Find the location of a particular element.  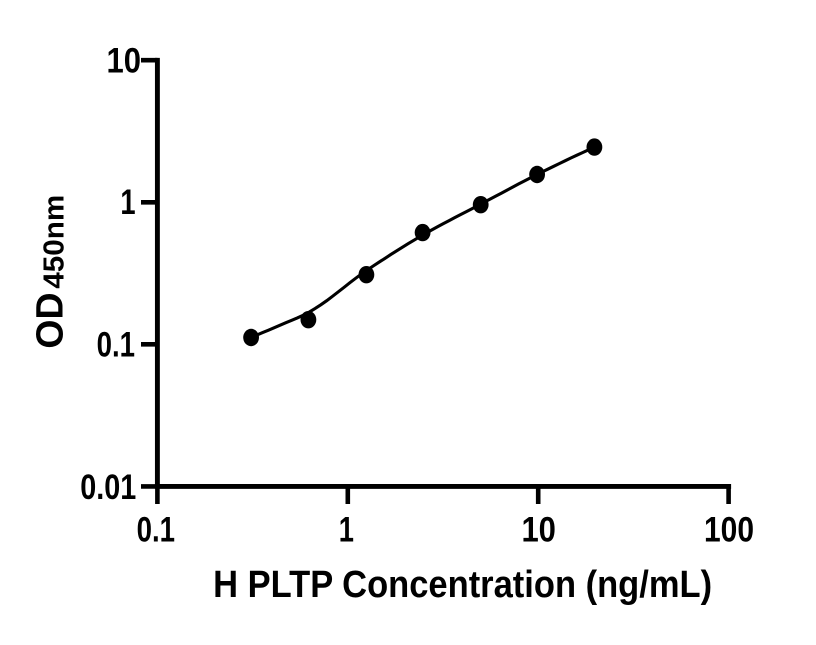

svg-text: OD450nm is located at coordinates (50, 272).